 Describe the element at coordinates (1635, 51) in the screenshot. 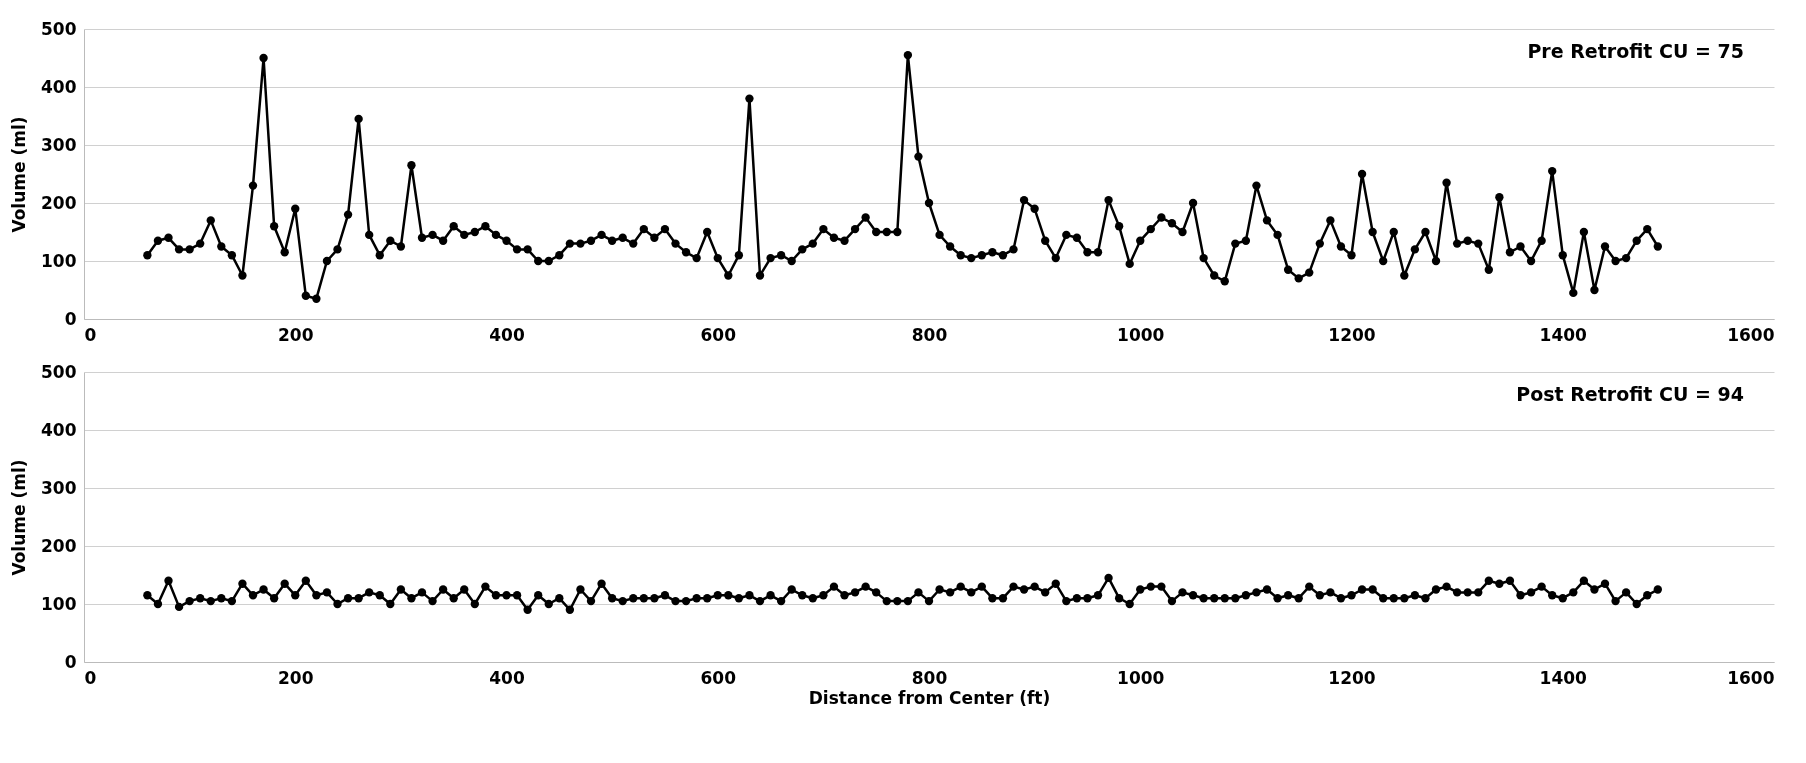

I see `annotation: Pre Retrofit CU = 75` at that location.